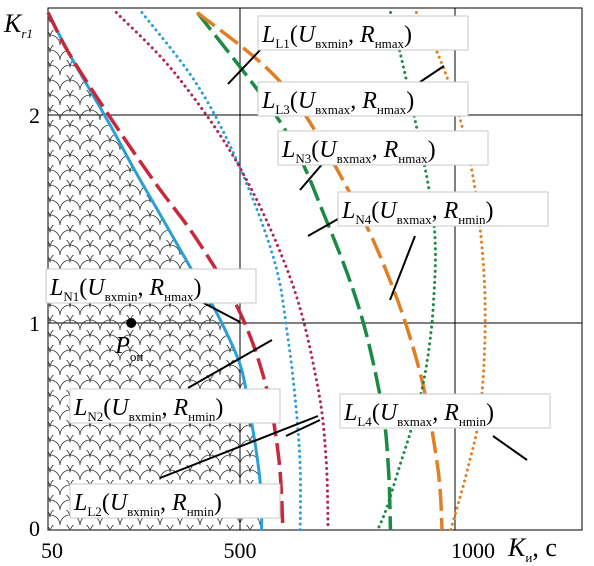 The image size is (594, 566). What do you see at coordinates (417, 212) in the screenshot?
I see `label-text: LN4(Uвхmax, Rнmin)` at bounding box center [417, 212].